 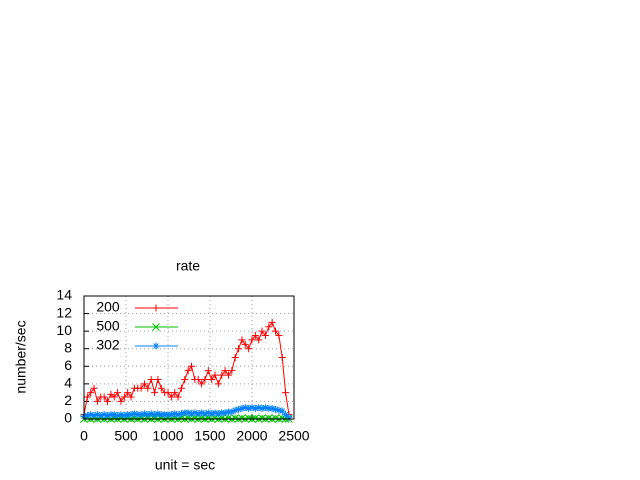 What do you see at coordinates (126, 436) in the screenshot?
I see `x-tick-label: 500` at bounding box center [126, 436].